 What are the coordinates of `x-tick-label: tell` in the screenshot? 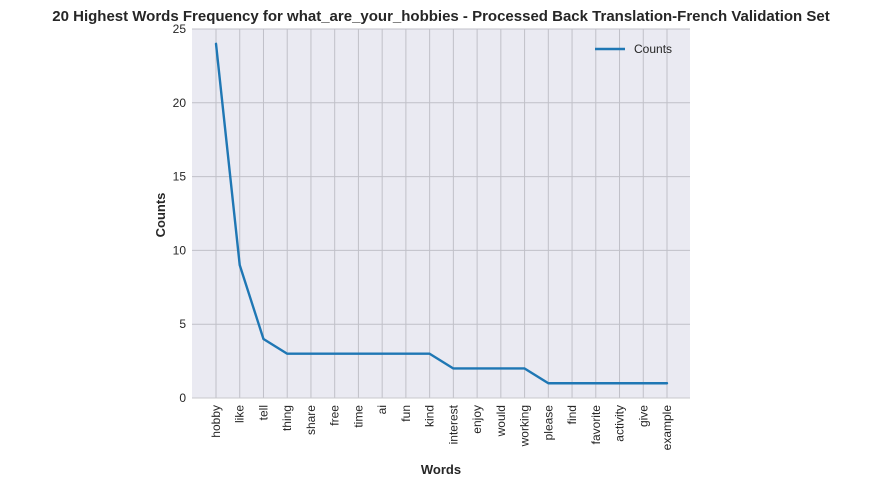 It's located at (263, 412).